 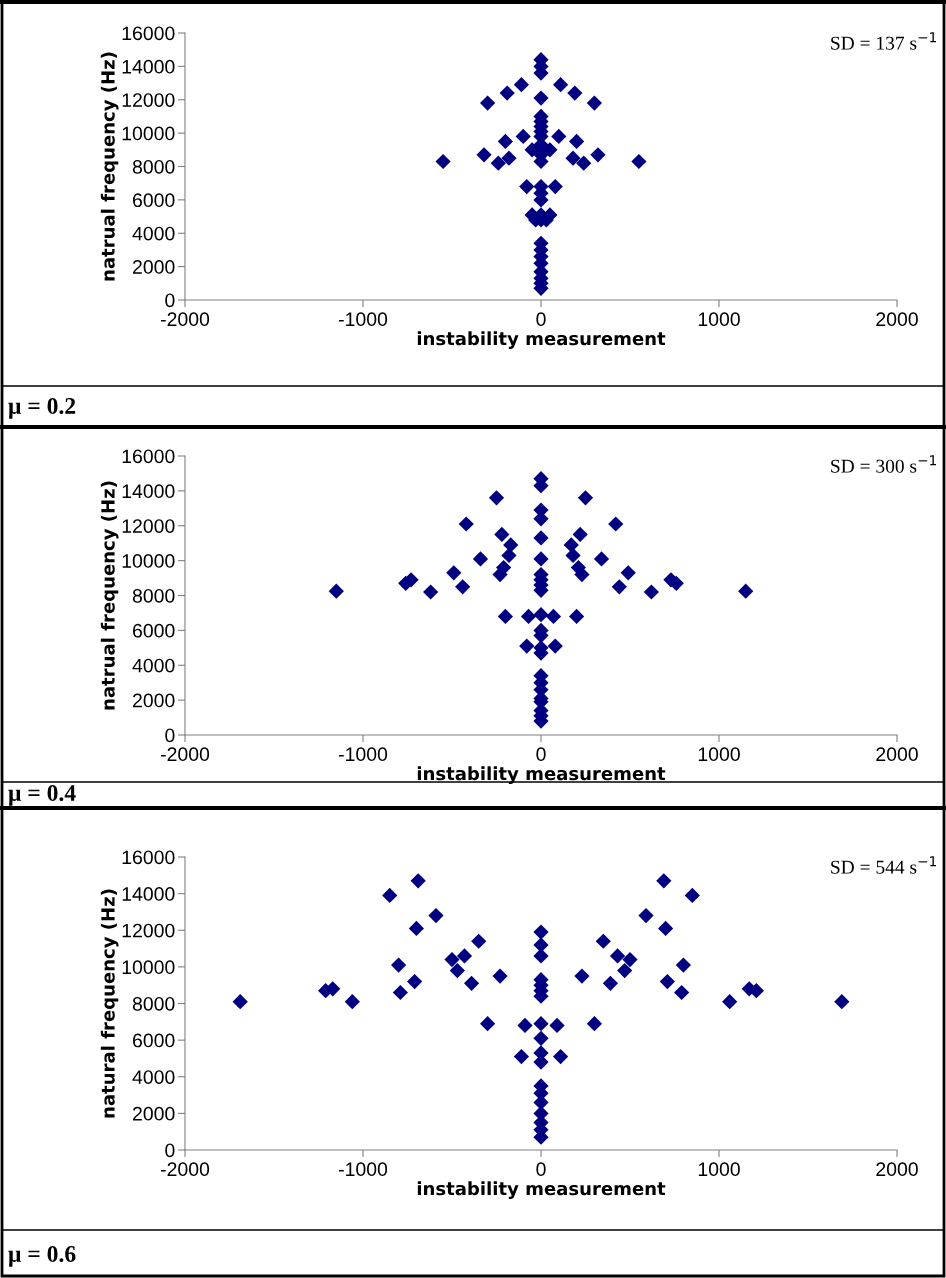 I want to click on y-tick-label: 8000, so click(x=153, y=166).